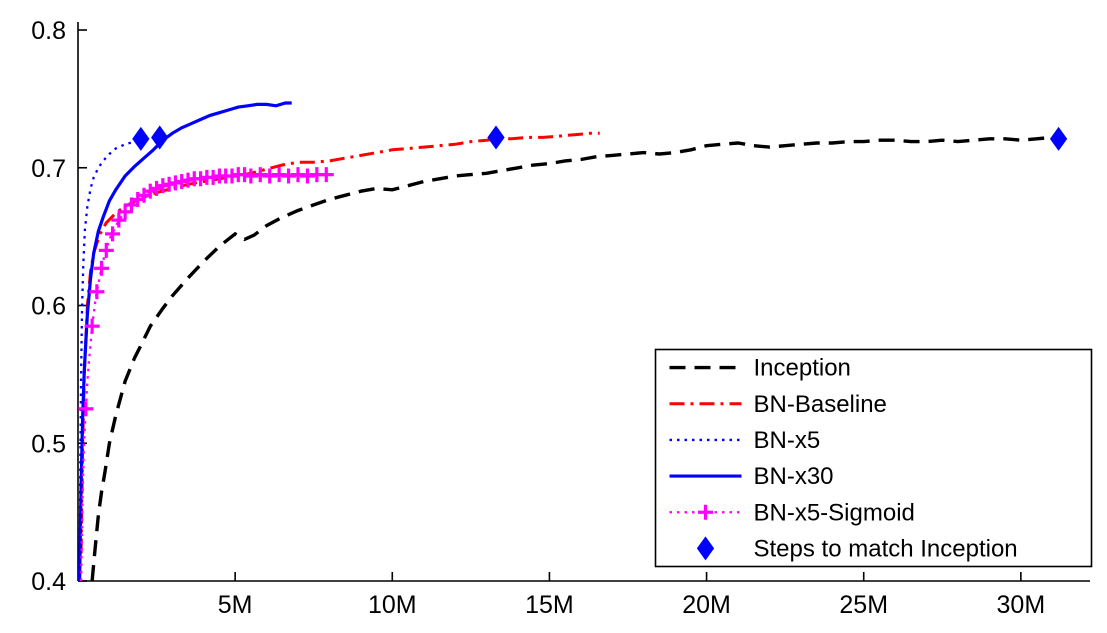 This screenshot has height=633, width=1107. I want to click on legend-label: BN-x5-Sigmoid, so click(834, 512).